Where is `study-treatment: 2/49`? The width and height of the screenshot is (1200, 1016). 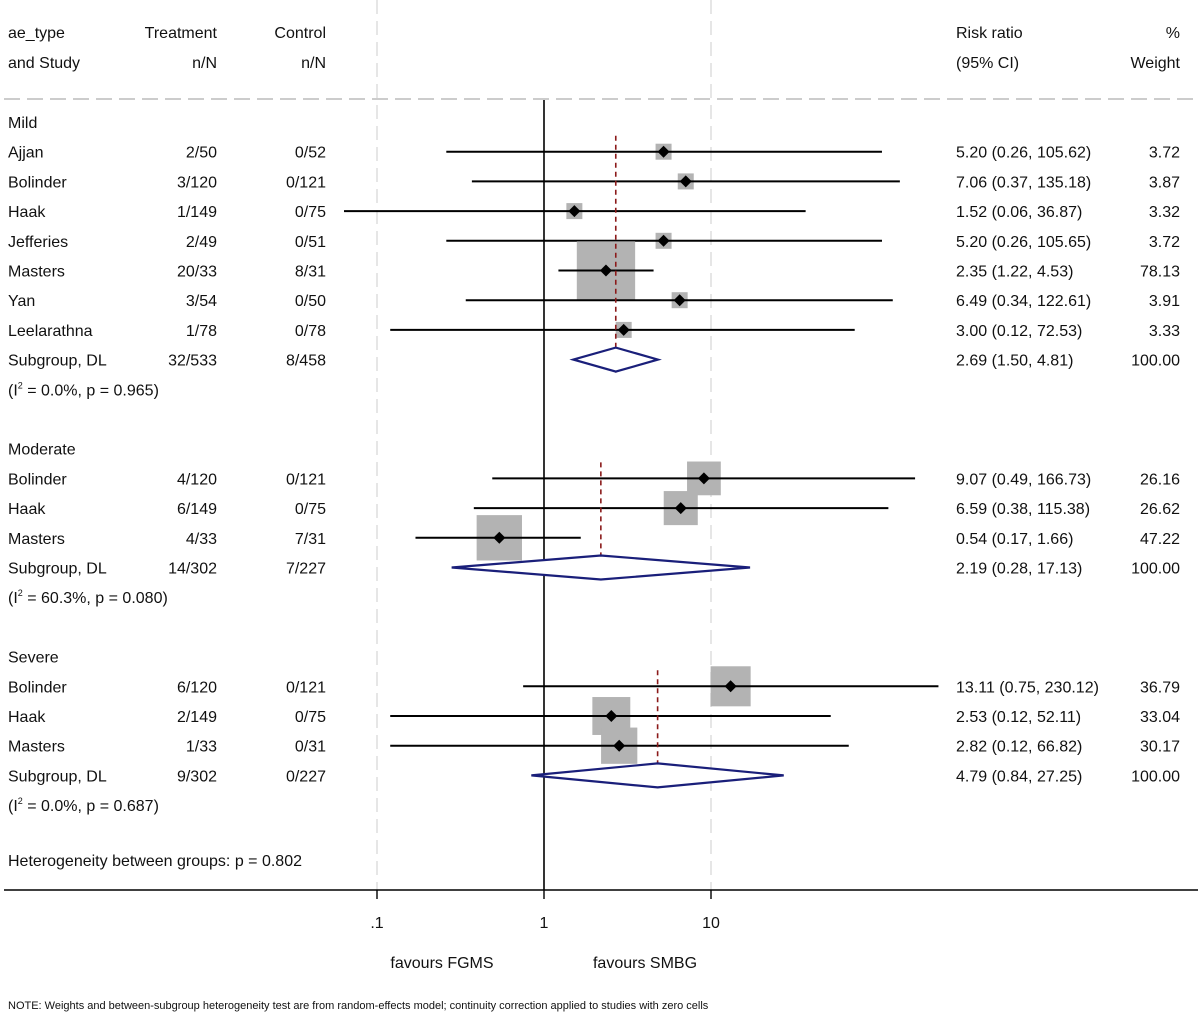
study-treatment: 2/49 is located at coordinates (201, 242).